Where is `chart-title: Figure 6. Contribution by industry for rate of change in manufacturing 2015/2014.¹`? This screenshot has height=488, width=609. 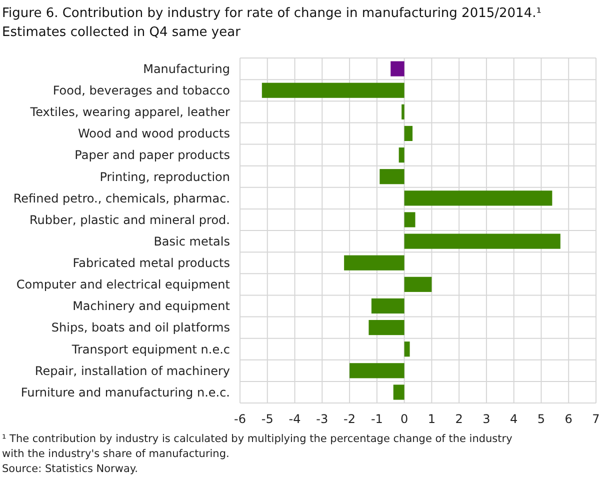
chart-title: Figure 6. Contribution by industry for rate of change in manufacturing 2015/2014.¹ is located at coordinates (272, 13).